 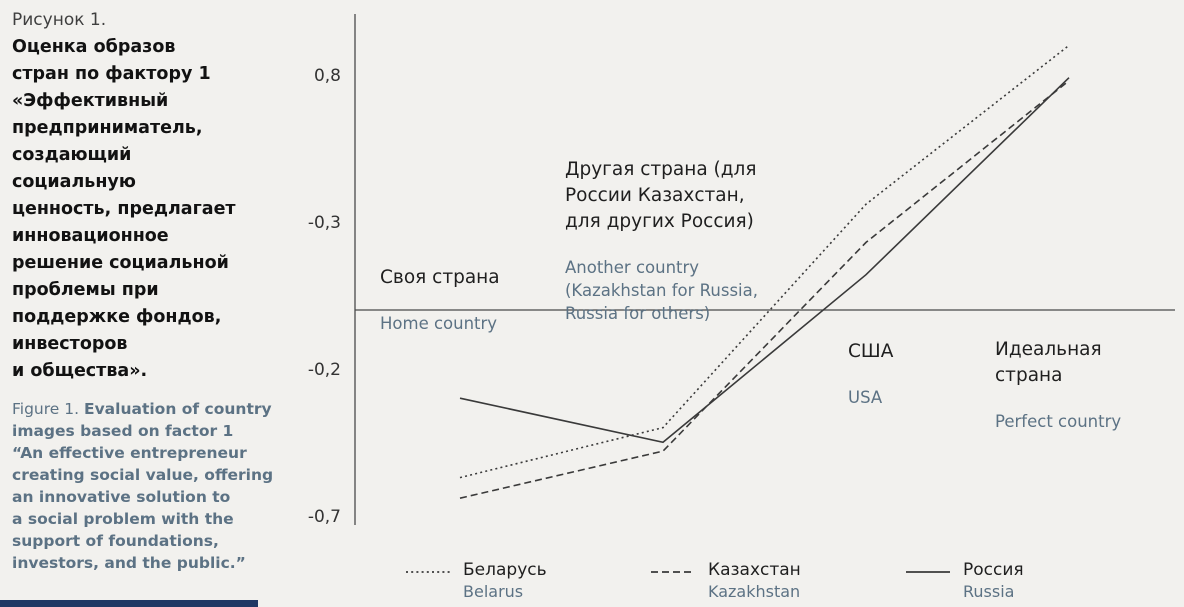 What do you see at coordinates (871, 351) in the screenshot?
I see `category-label-ru: США` at bounding box center [871, 351].